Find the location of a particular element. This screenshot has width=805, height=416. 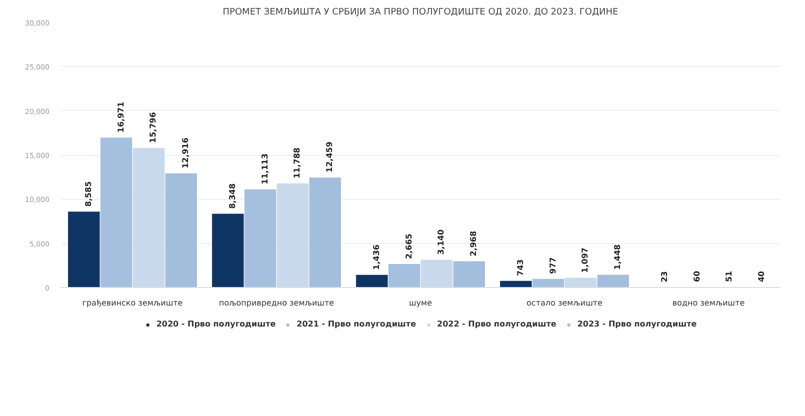

data-label: 3,140 is located at coordinates (441, 242).